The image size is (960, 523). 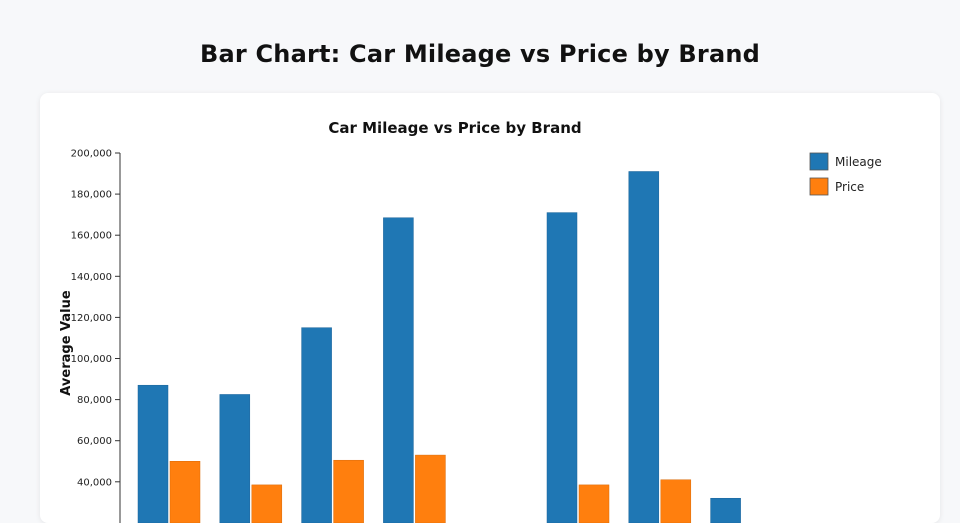 What do you see at coordinates (94, 400) in the screenshot?
I see `y-tick-label: 80,000` at bounding box center [94, 400].